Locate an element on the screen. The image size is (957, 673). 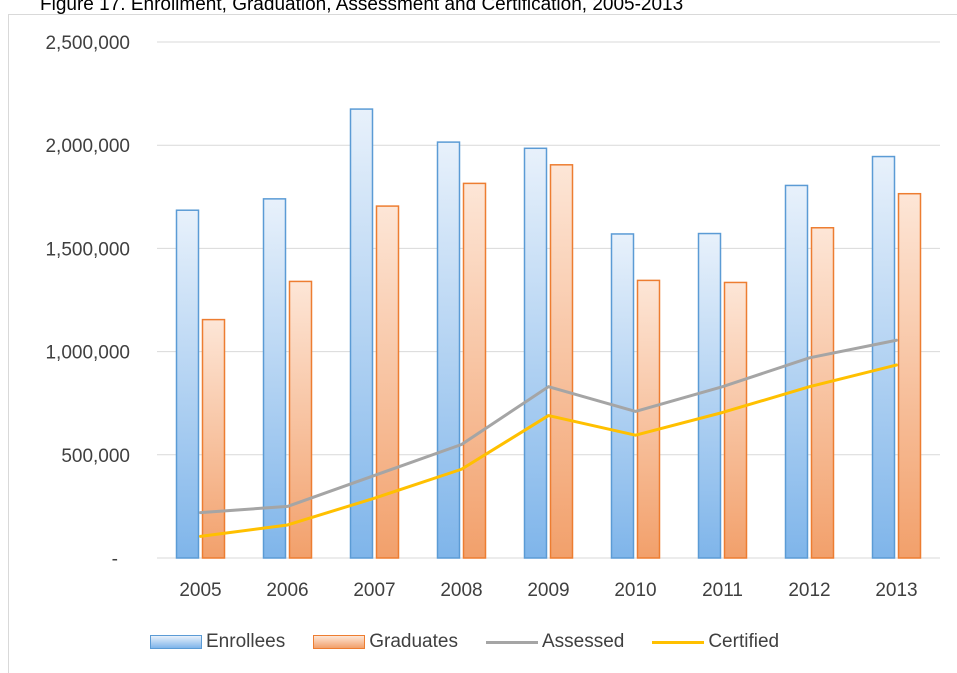
legend-label-assessed: Assessed is located at coordinates (583, 642).